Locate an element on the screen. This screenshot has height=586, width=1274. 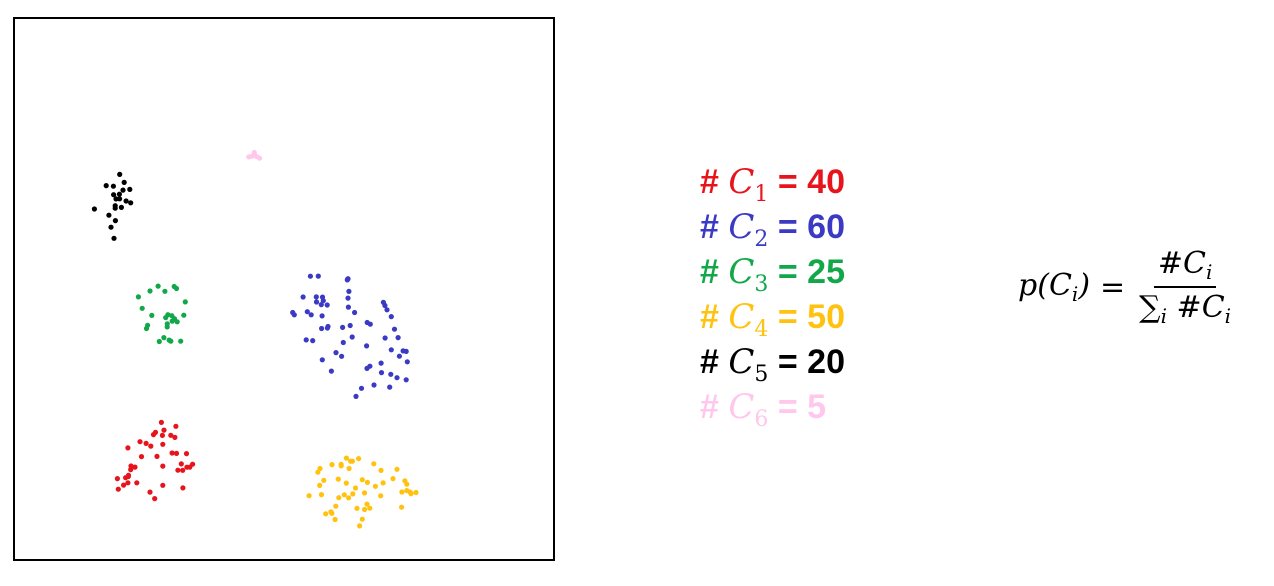
legend-count: 50 is located at coordinates (826, 317).